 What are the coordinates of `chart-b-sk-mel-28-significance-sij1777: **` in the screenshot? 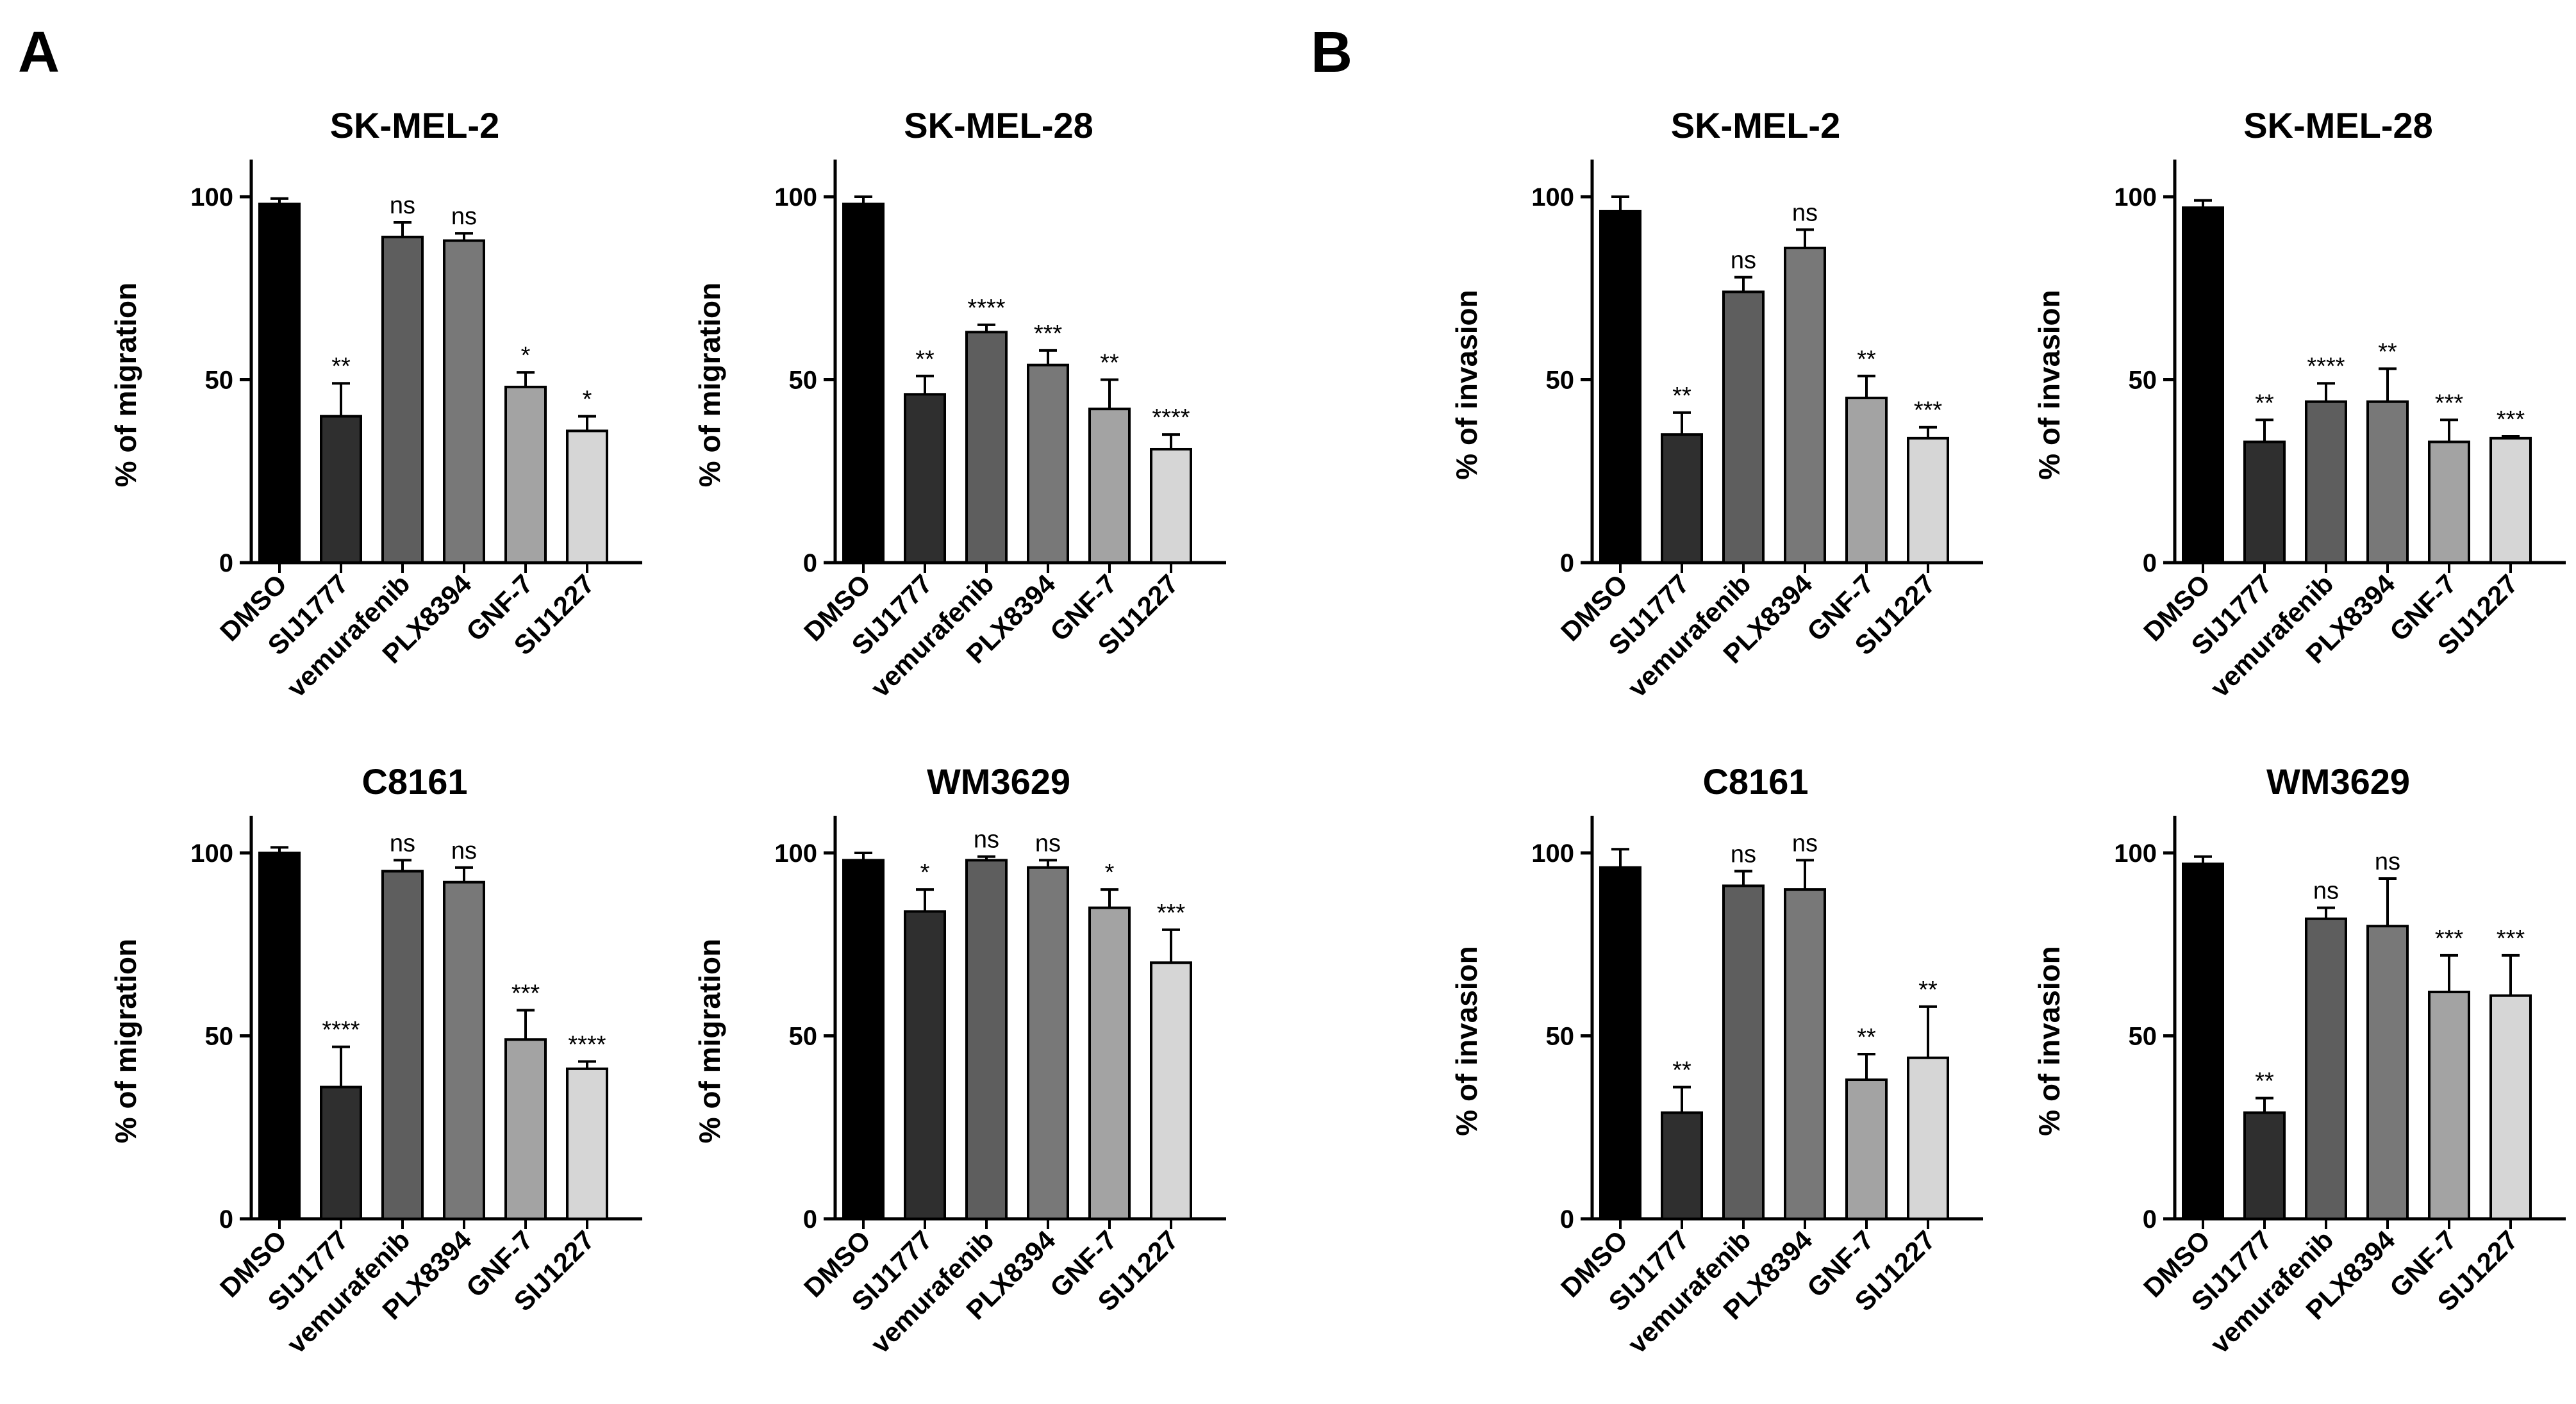 It's located at (2264, 403).